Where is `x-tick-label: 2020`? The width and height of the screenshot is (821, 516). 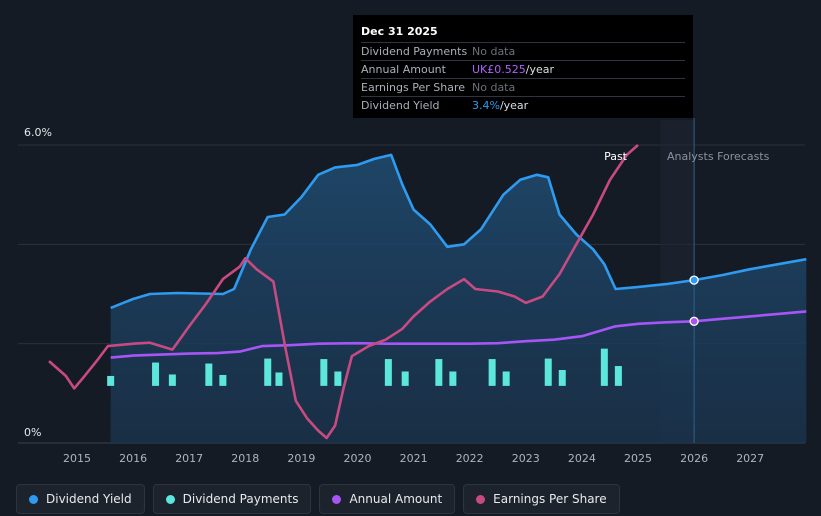 x-tick-label: 2020 is located at coordinates (358, 458).